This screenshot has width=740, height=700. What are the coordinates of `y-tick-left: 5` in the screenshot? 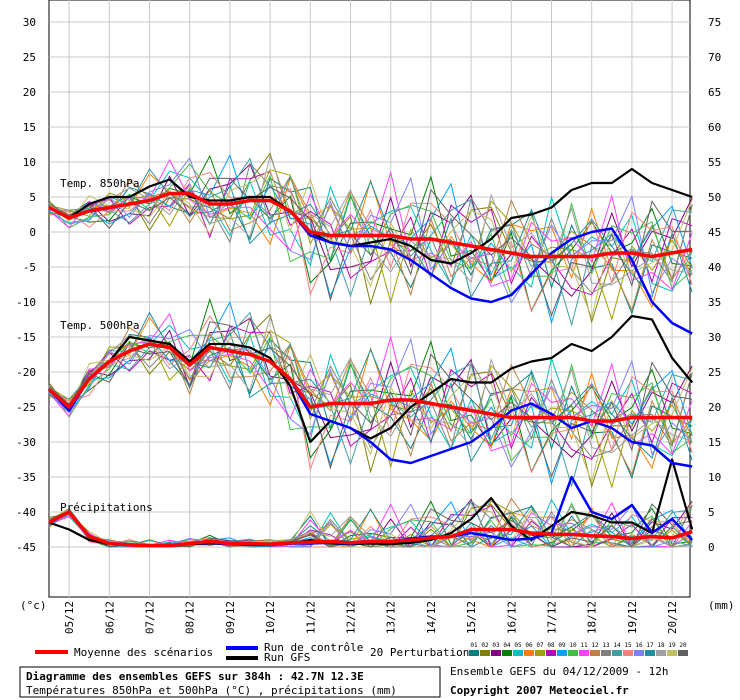 It's located at (32, 197).